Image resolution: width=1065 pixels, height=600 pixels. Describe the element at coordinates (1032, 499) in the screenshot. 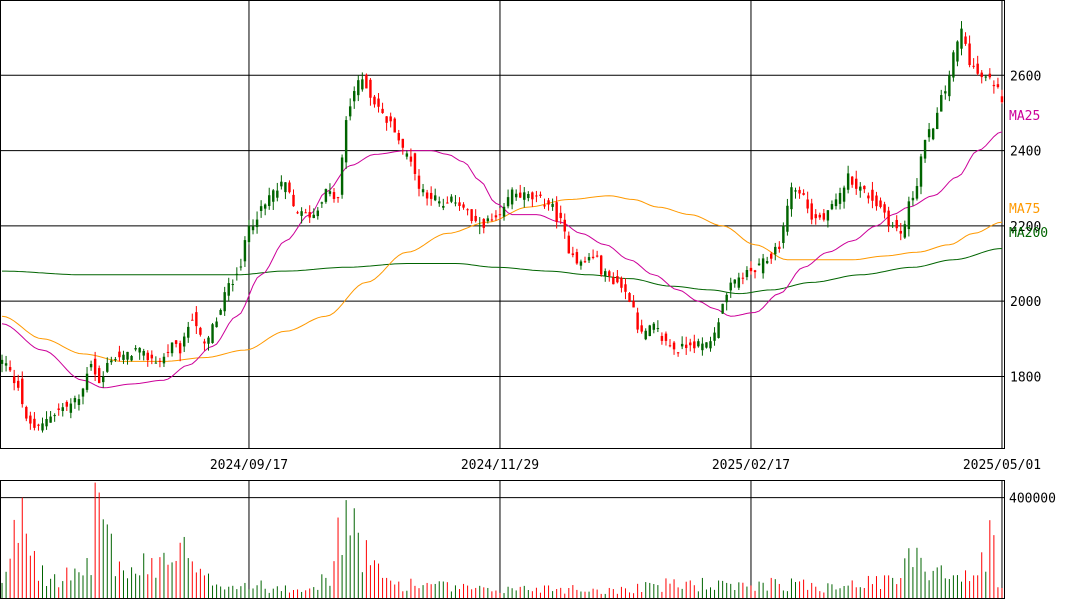

I see `volume-axis-ticks: 400000` at that location.